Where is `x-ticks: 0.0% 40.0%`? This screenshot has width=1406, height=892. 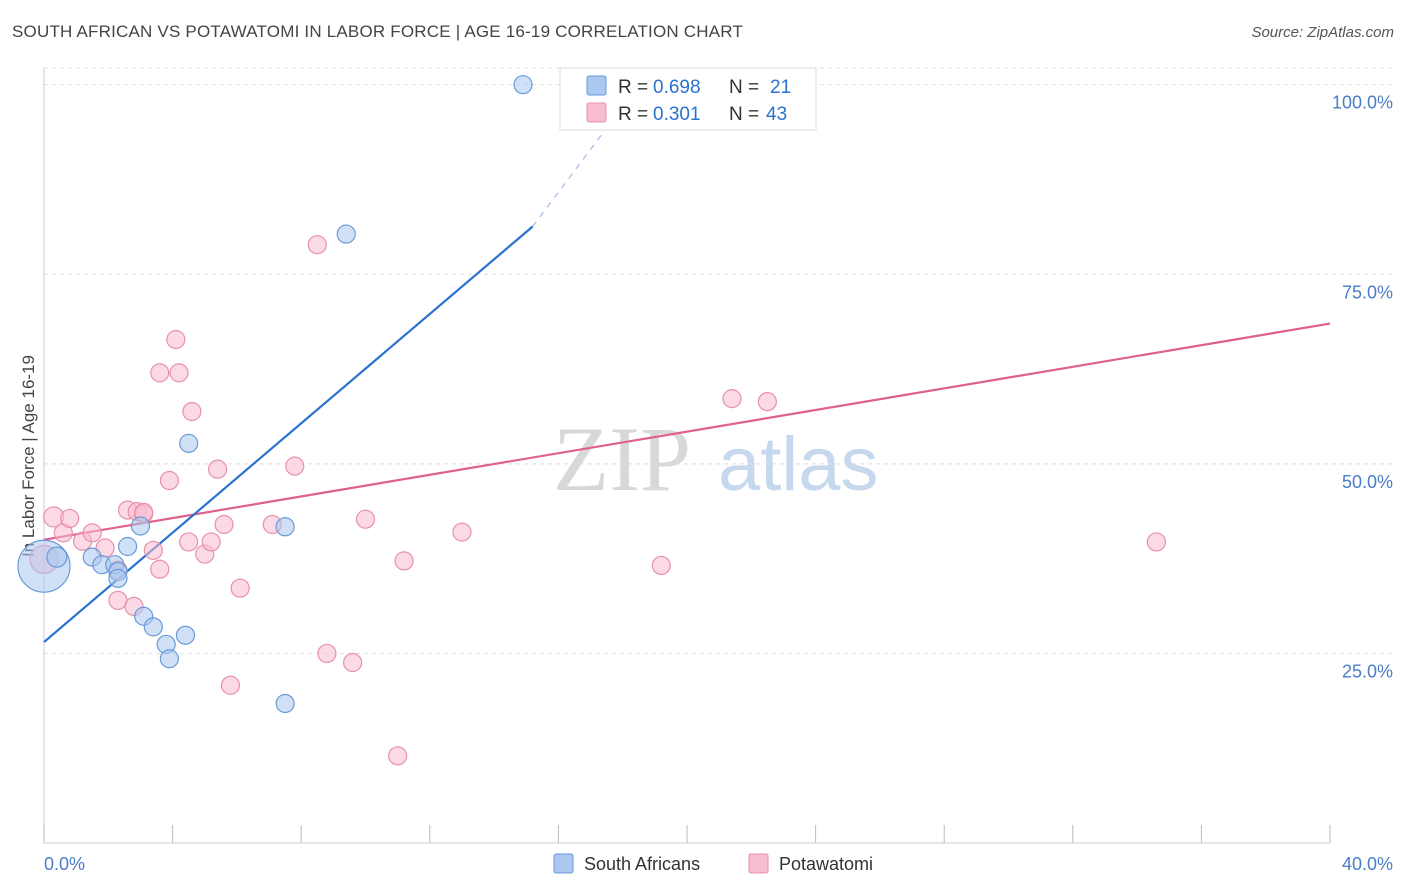 x-ticks: 0.0% 40.0% is located at coordinates (718, 849).